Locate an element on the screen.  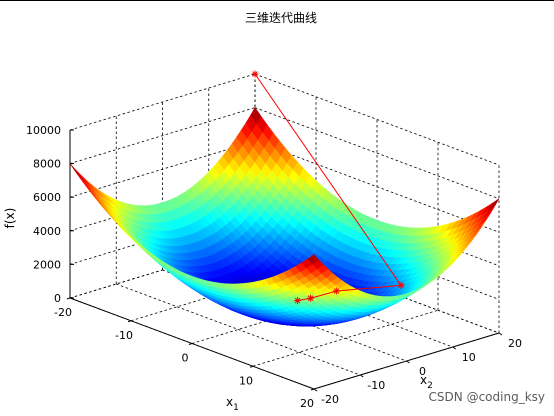
x-tick-label: 20 is located at coordinates (307, 403).